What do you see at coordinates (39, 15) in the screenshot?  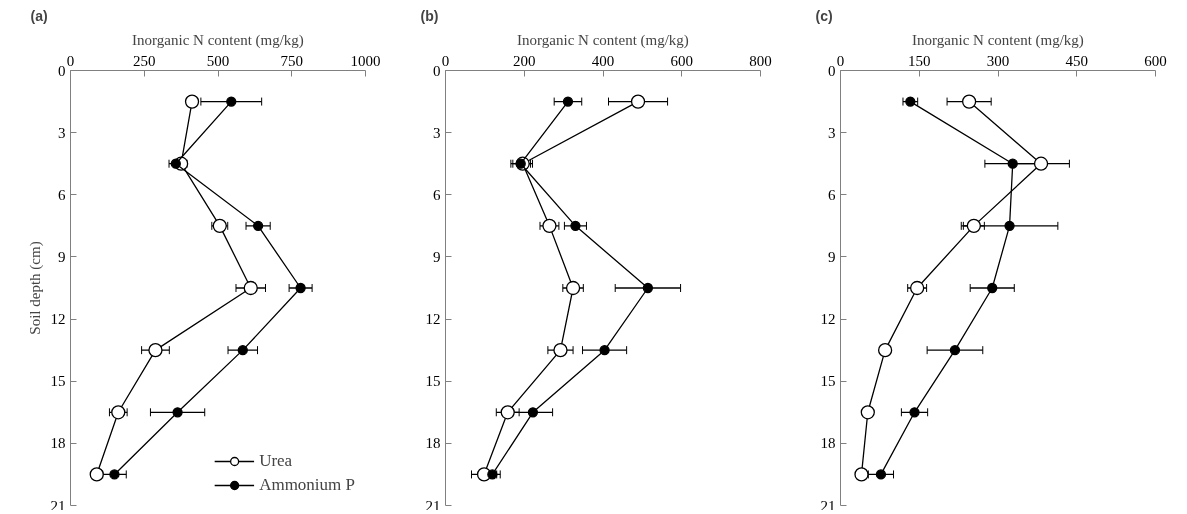 I see `chart-title: (a)` at bounding box center [39, 15].